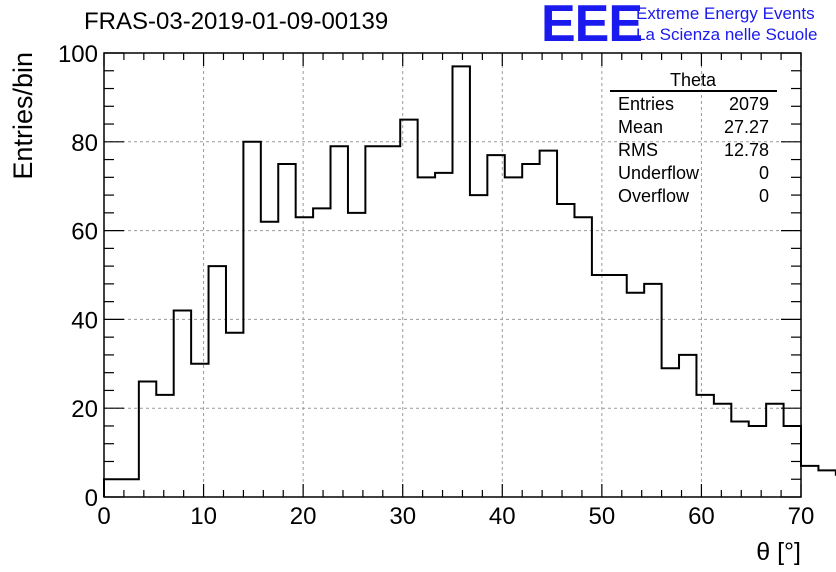 This screenshot has width=836, height=572. Describe the element at coordinates (84, 232) in the screenshot. I see `y-tick-label: 60` at that location.